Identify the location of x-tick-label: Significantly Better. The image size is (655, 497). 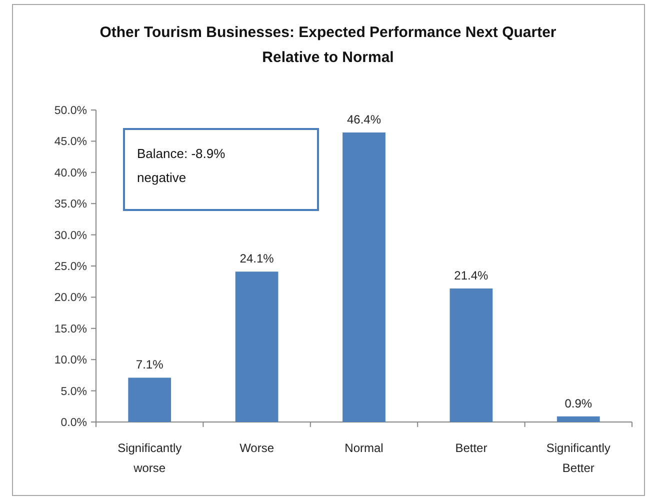
(578, 458).